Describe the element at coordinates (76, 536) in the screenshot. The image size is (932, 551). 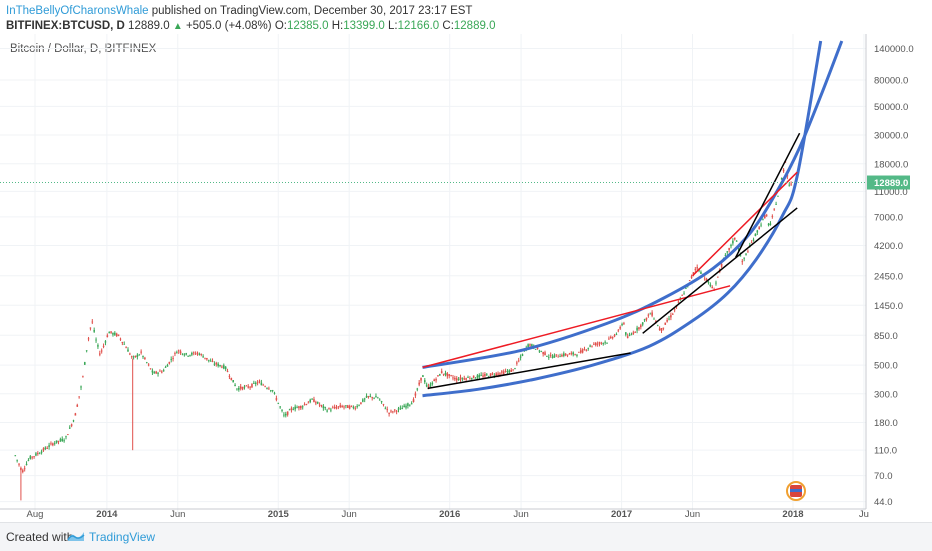
I see `tradingview-logo-icon` at that location.